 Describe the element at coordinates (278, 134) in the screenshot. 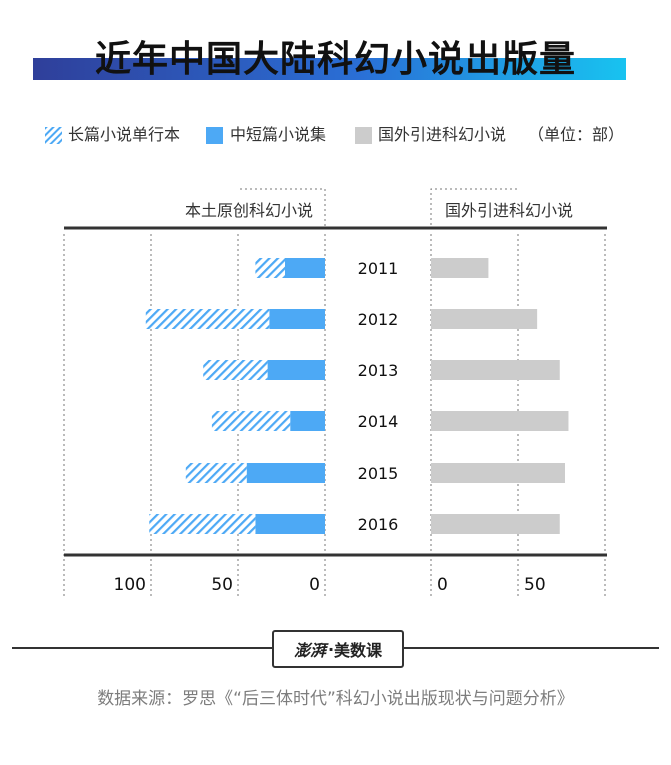

I see `legend-label-collection: 中短篇小说集` at that location.